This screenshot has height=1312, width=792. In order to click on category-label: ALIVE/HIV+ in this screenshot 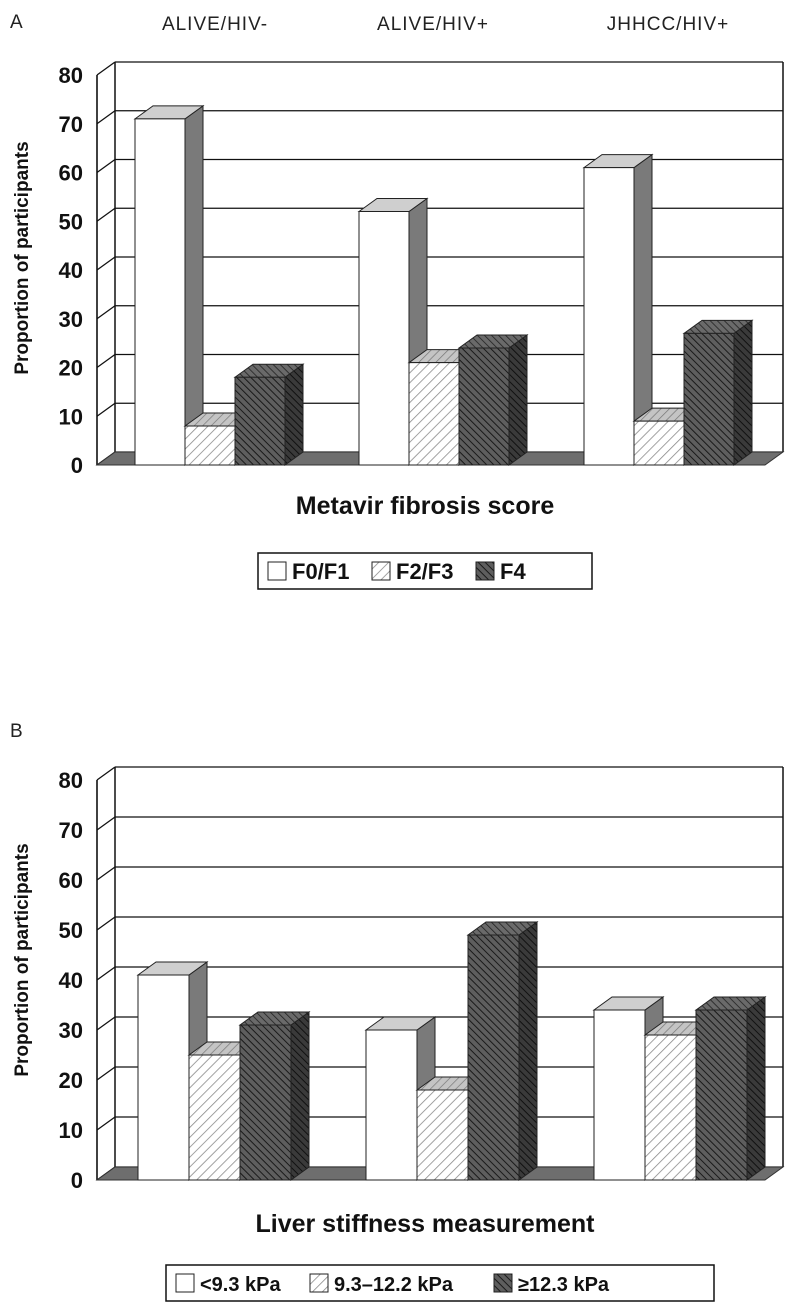, I will do `click(433, 24)`.